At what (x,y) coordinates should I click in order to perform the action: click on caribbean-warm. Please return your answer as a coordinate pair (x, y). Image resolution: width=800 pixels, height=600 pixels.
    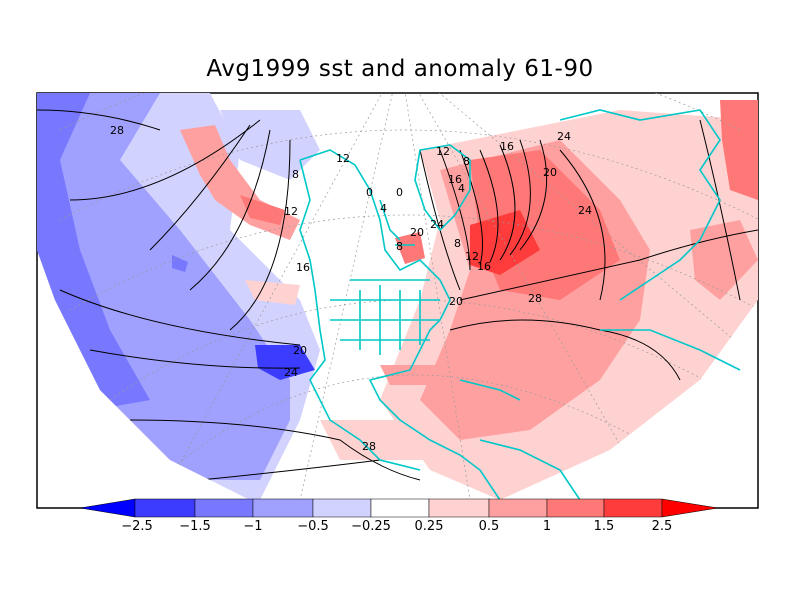
    Looking at the image, I should click on (410, 375).